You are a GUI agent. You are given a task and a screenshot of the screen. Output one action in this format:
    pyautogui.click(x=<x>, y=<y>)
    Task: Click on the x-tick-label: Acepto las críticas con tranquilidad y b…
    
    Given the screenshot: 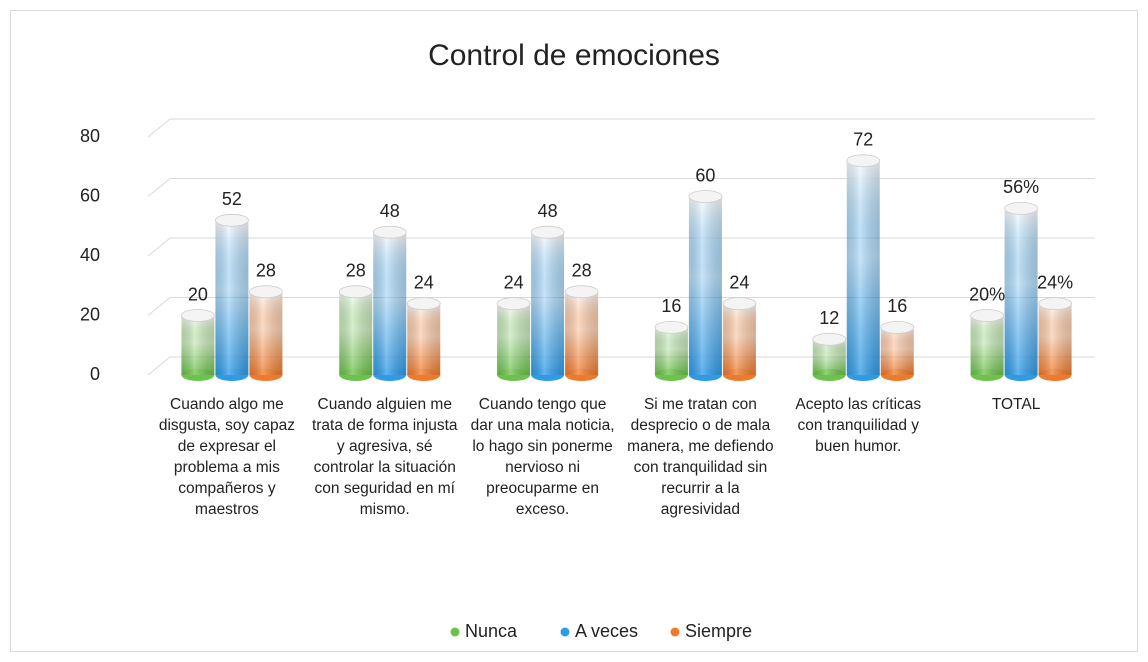 What is the action you would take?
    pyautogui.click(x=858, y=425)
    